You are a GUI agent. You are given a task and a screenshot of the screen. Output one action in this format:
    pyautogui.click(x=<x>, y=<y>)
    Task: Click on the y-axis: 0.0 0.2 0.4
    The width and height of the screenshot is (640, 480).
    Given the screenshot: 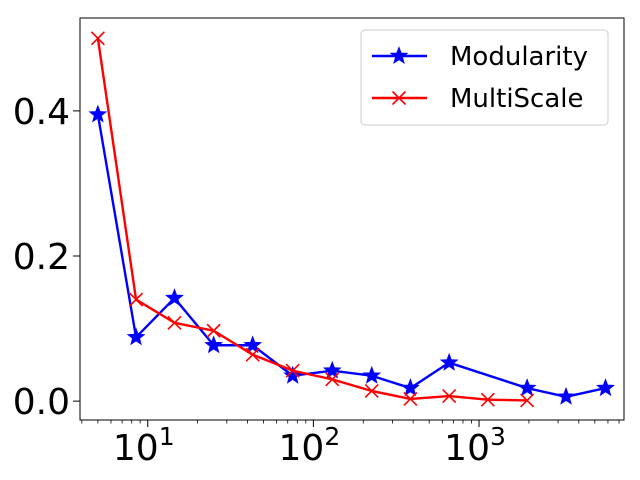 What is the action you would take?
    pyautogui.click(x=46, y=257)
    